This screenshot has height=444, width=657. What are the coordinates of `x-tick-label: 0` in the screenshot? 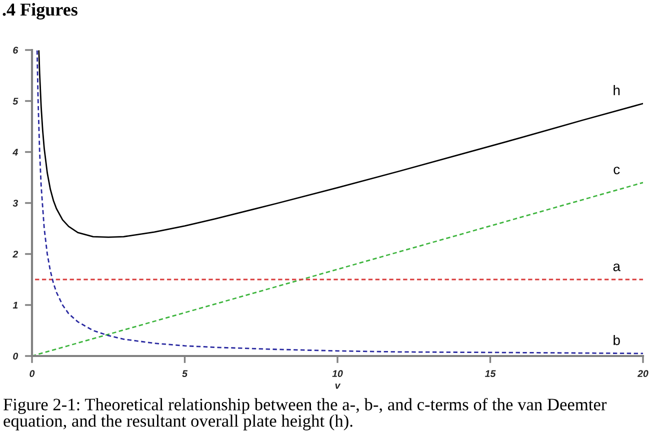 It's located at (32, 374).